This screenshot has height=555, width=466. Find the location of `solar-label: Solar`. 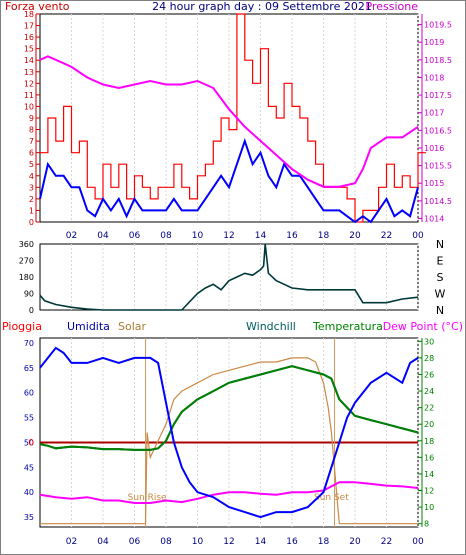

solar-label: Solar is located at coordinates (132, 326).